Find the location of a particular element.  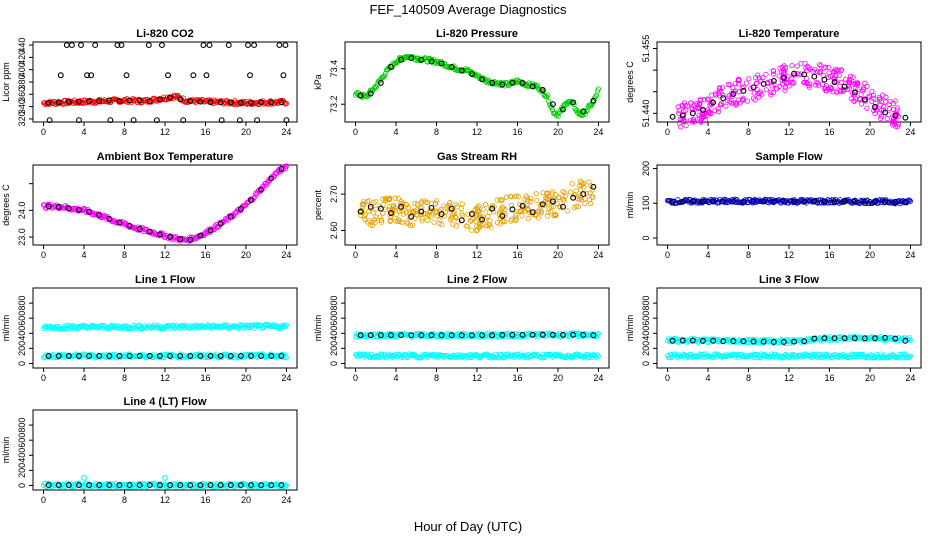

x-tick-label: 12 is located at coordinates (477, 255).